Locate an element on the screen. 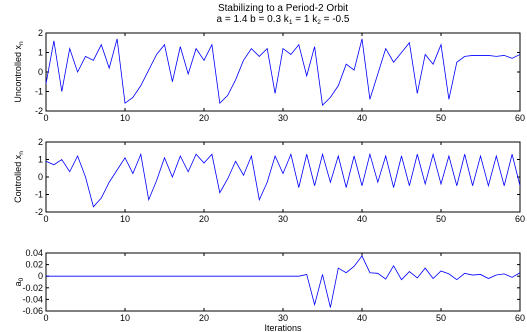  uncontrolled-ytick-label: -2 is located at coordinates (39, 111).